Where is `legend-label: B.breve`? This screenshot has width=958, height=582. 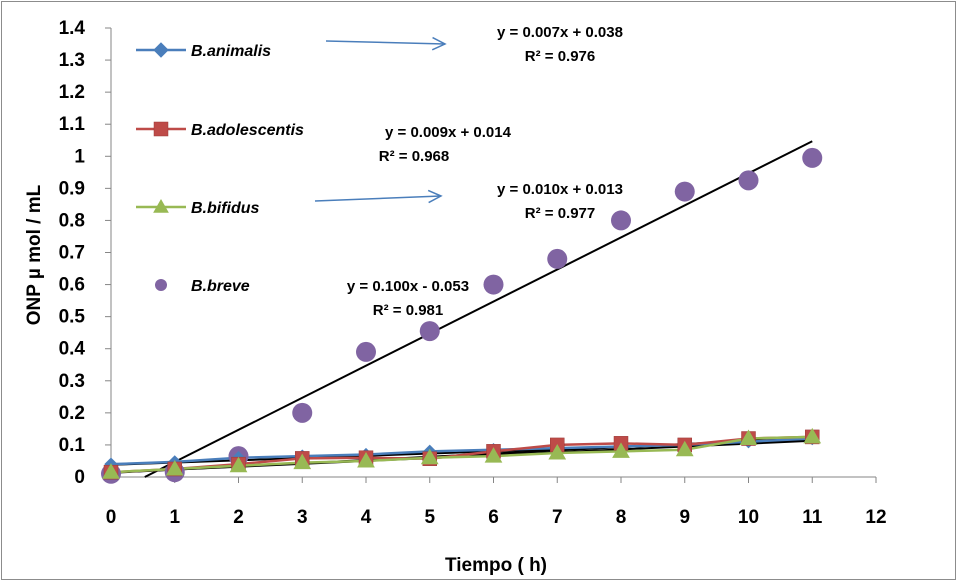
legend-label: B.breve is located at coordinates (220, 286).